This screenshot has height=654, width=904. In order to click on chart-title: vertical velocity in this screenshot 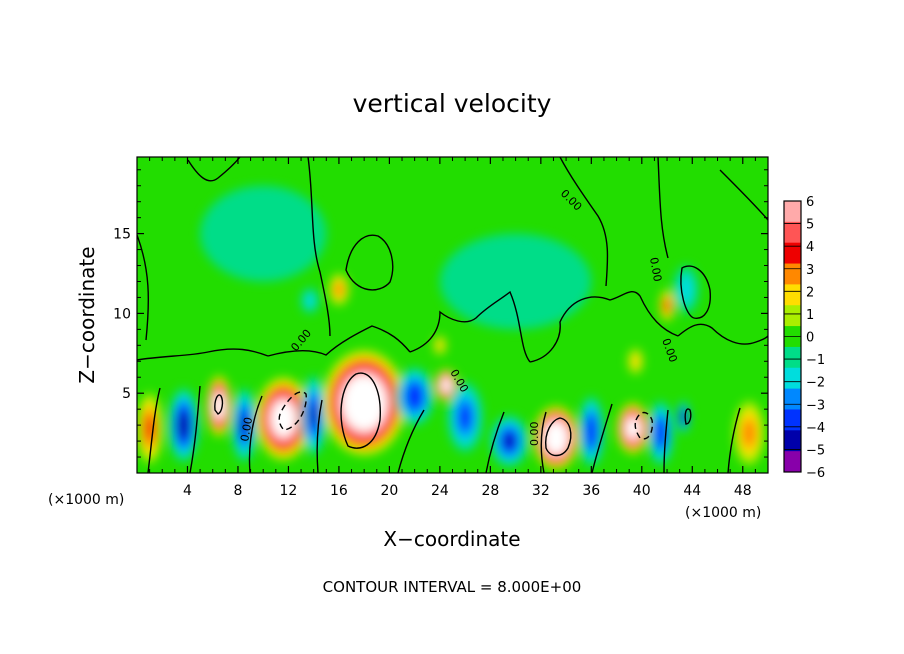, I will do `click(452, 103)`.